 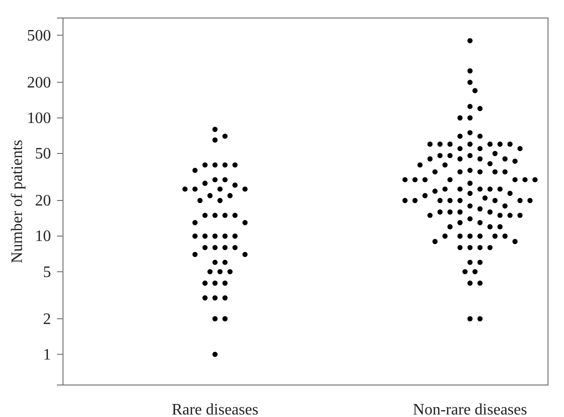 What do you see at coordinates (47, 272) in the screenshot?
I see `y-tick-label: 5` at bounding box center [47, 272].